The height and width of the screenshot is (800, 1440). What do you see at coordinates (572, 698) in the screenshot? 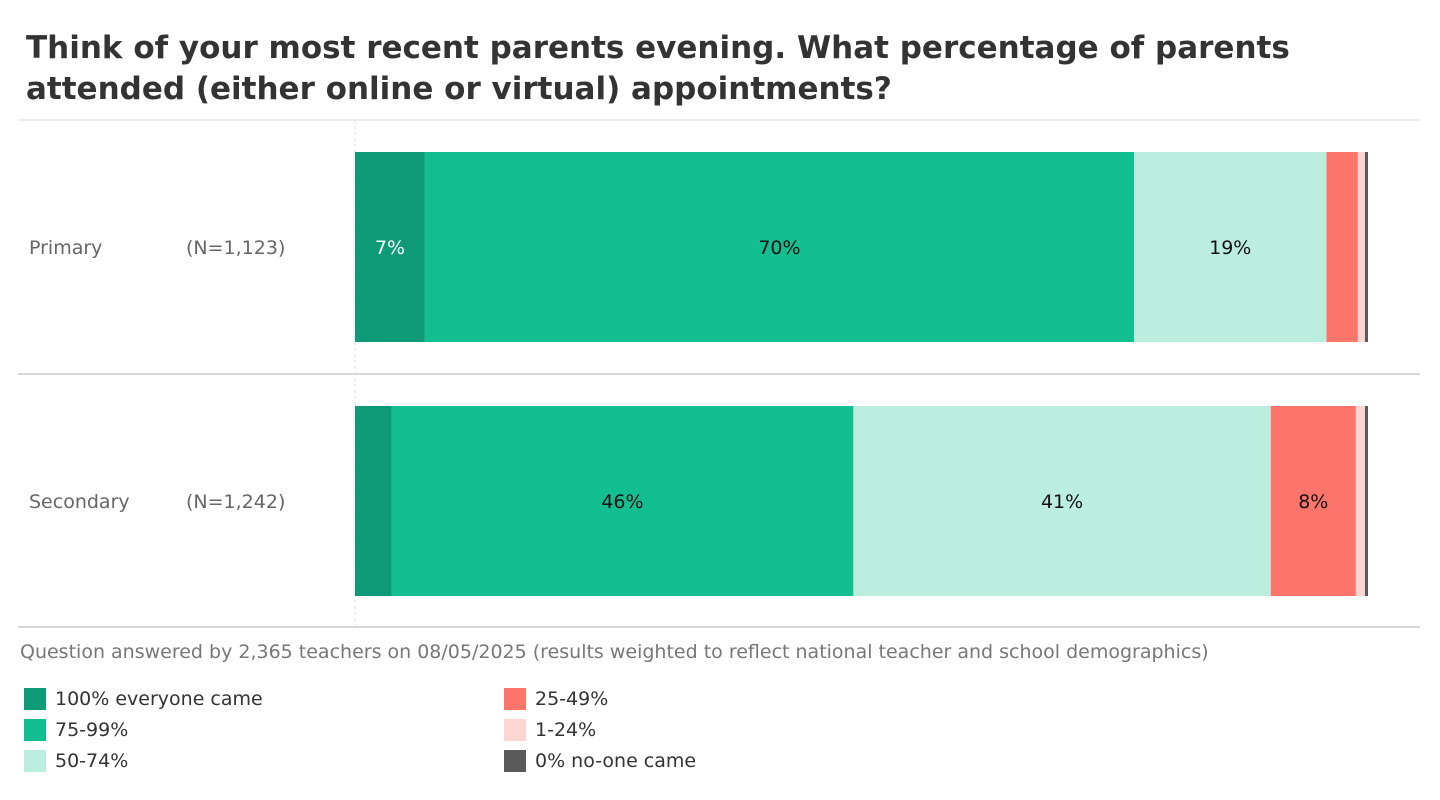
I see `legend-label: 25-49%` at bounding box center [572, 698].